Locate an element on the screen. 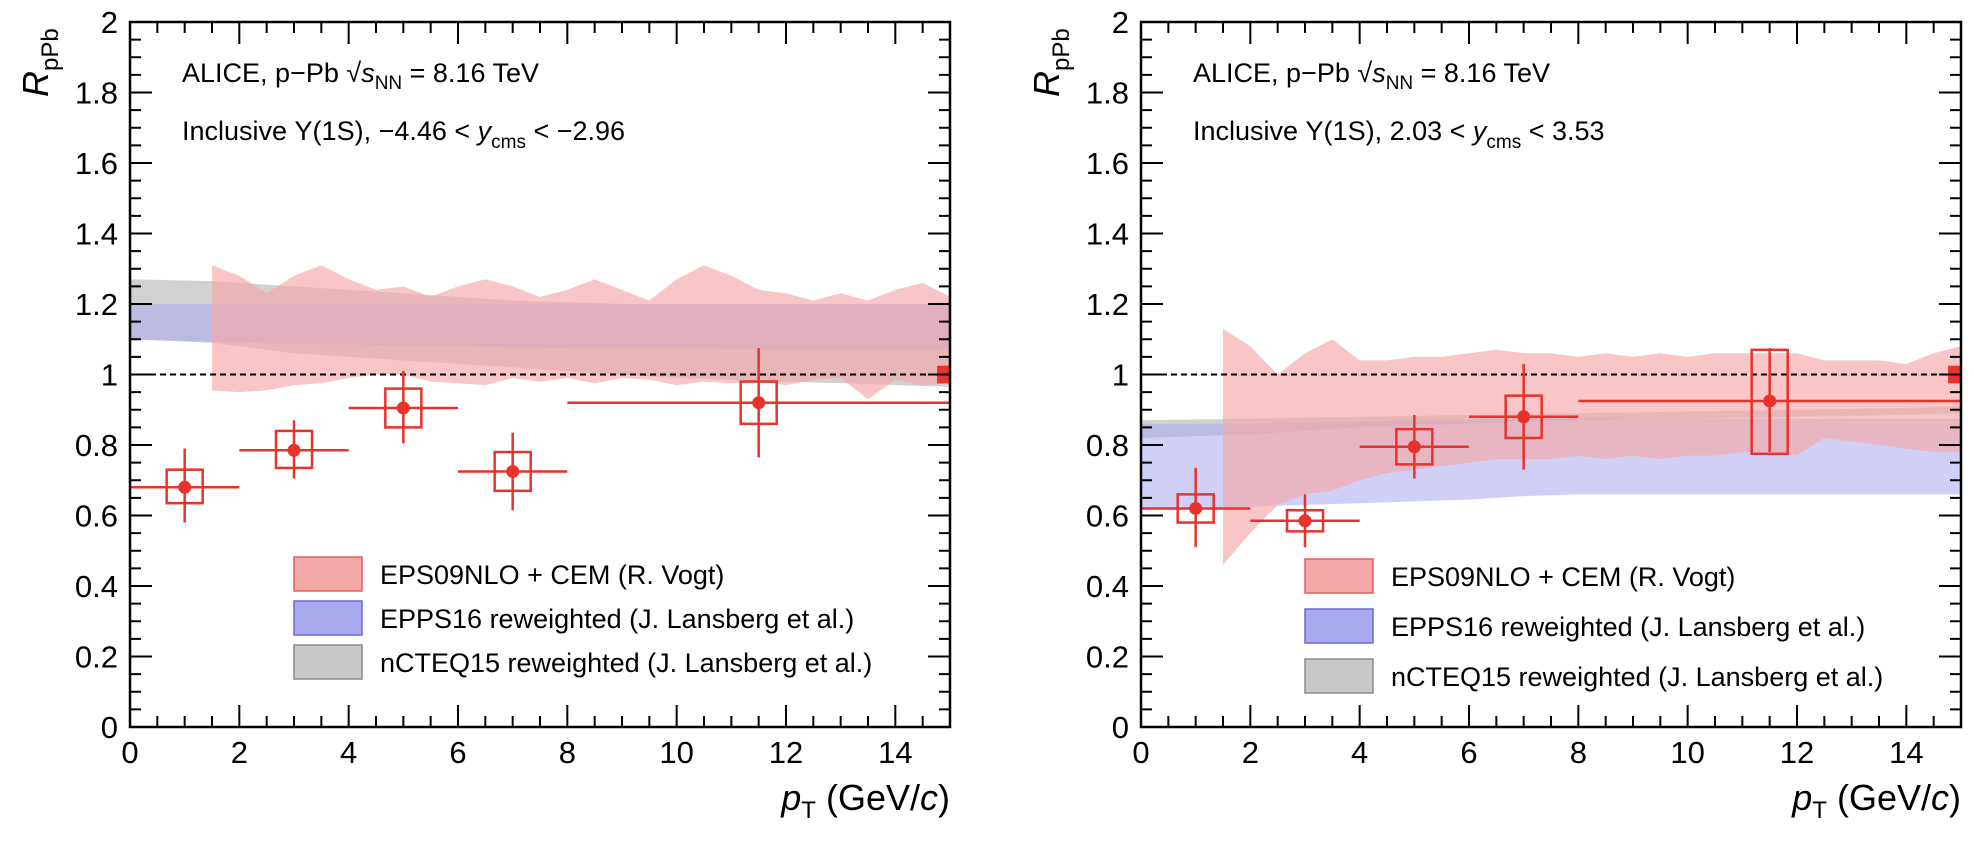  x-tick-label: 8 is located at coordinates (1578, 752).